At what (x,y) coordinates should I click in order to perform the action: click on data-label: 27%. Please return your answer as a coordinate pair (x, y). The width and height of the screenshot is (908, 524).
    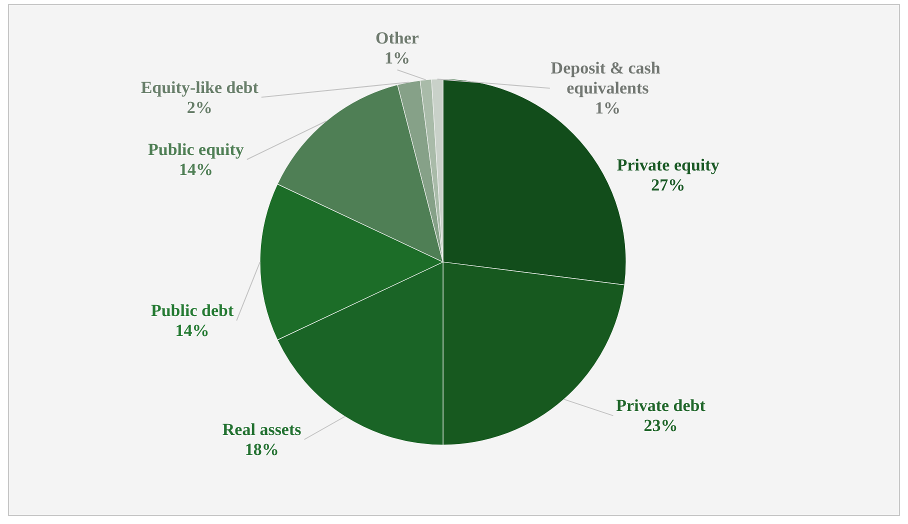
    Looking at the image, I should click on (668, 185).